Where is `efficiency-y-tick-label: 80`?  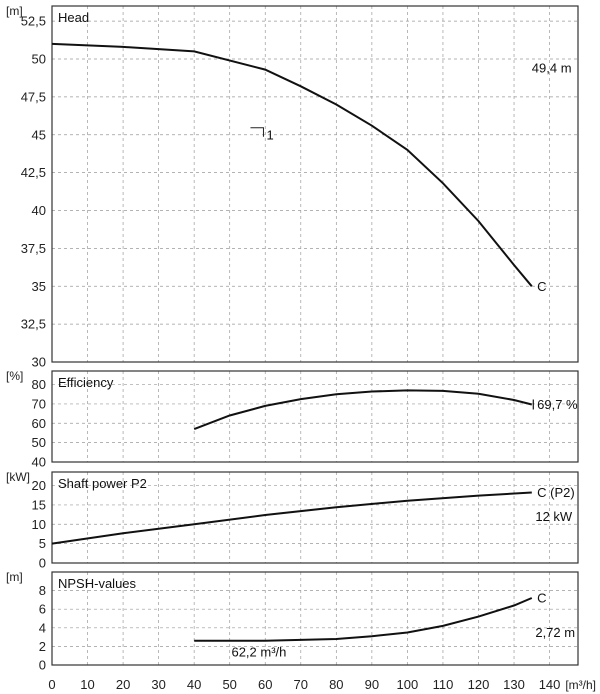
efficiency-y-tick-label: 80 is located at coordinates (39, 384).